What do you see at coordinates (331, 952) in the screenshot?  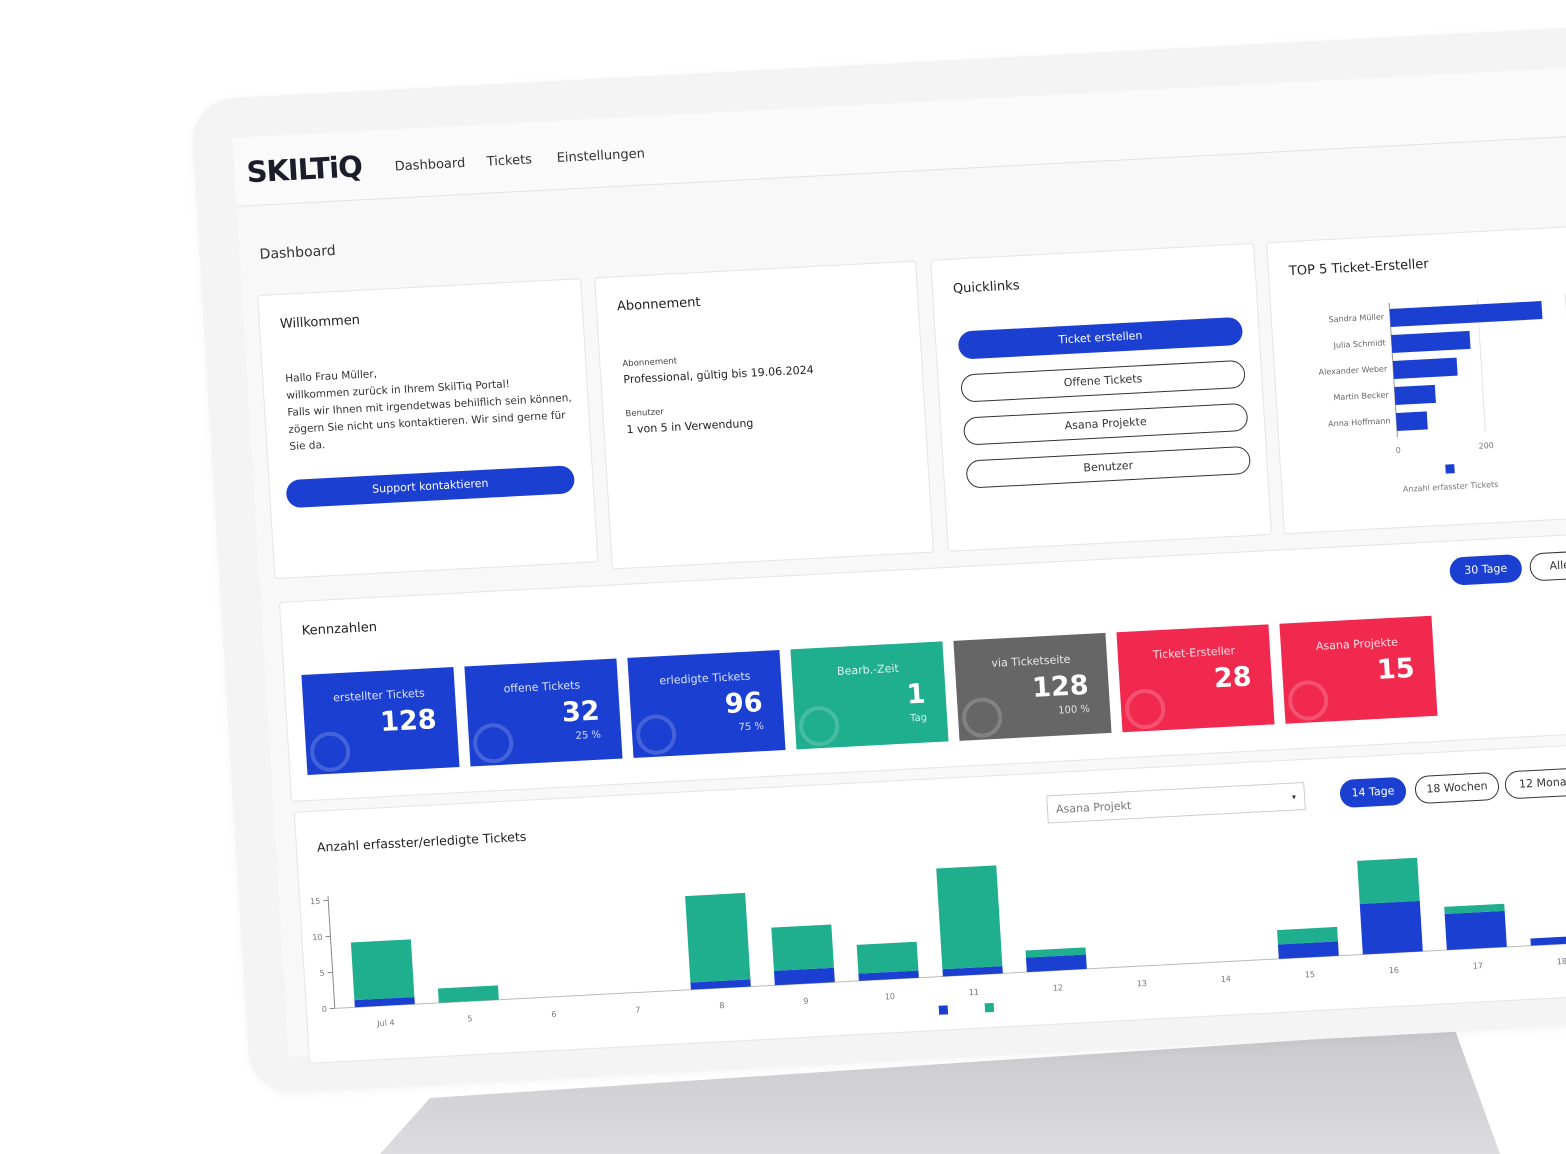 I see `axis-line` at bounding box center [331, 952].